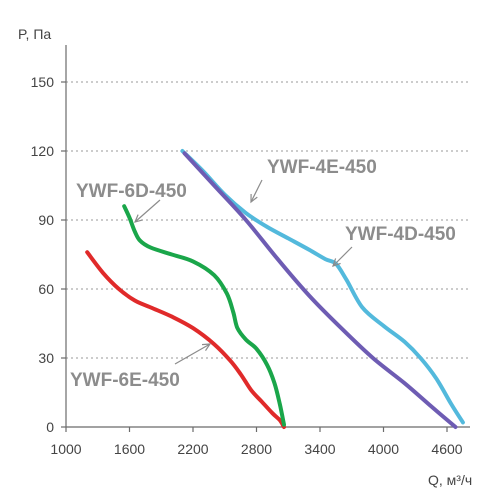 Image resolution: width=500 pixels, height=500 pixels. What do you see at coordinates (192, 449) in the screenshot?
I see `x-tick-label: 2200` at bounding box center [192, 449].